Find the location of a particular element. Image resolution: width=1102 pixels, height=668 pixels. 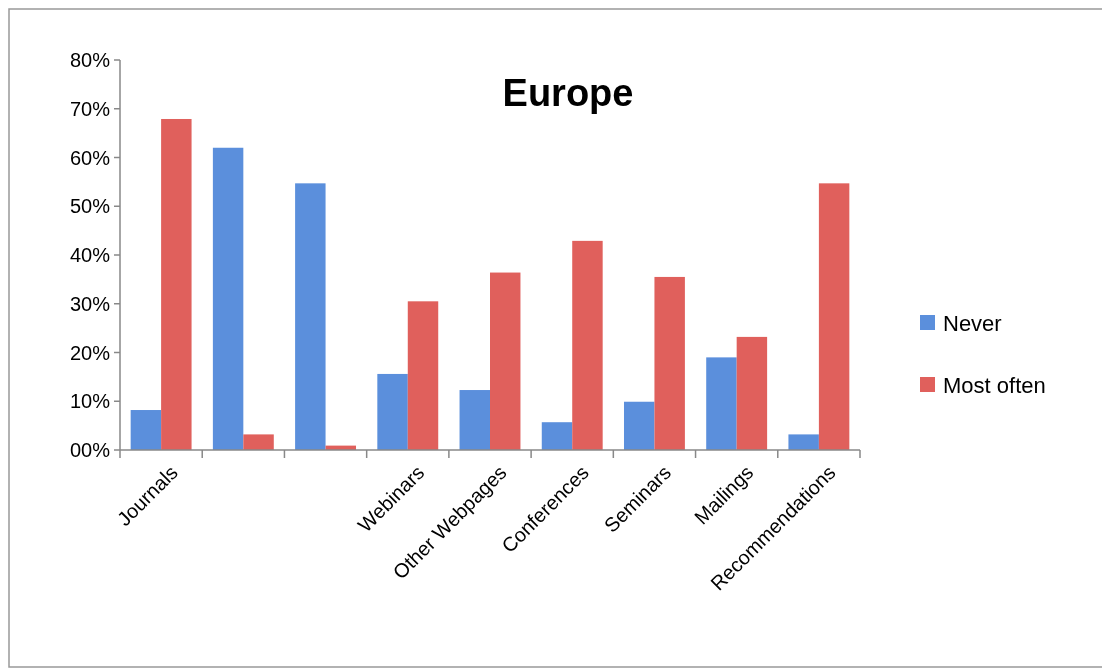

chart-title: Europe is located at coordinates (568, 93).